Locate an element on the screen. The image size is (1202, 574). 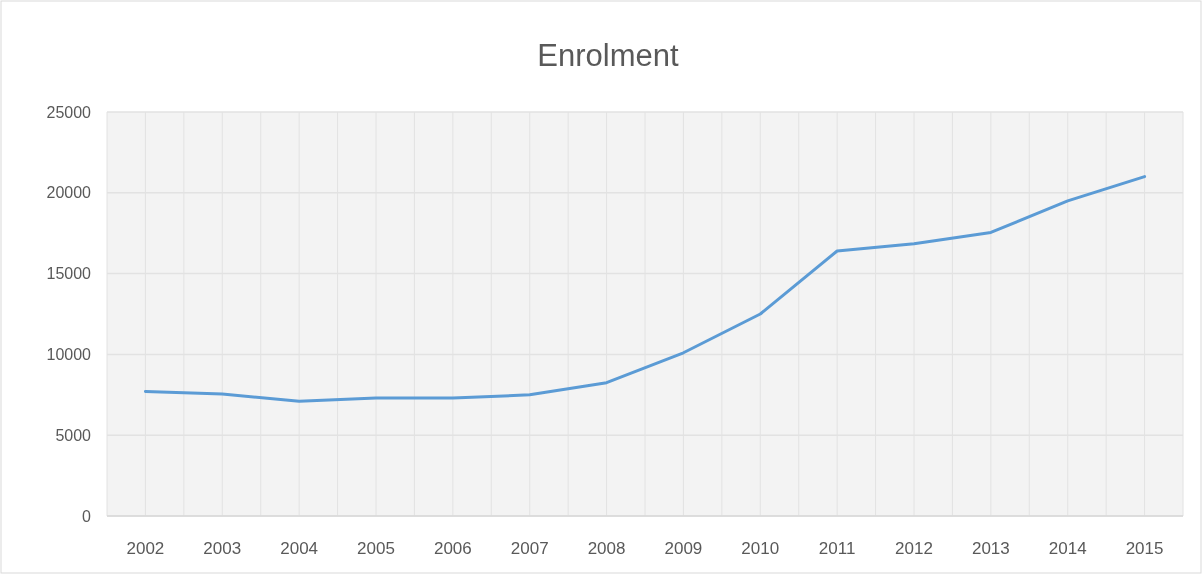
y-tick-label: 0 is located at coordinates (87, 516).